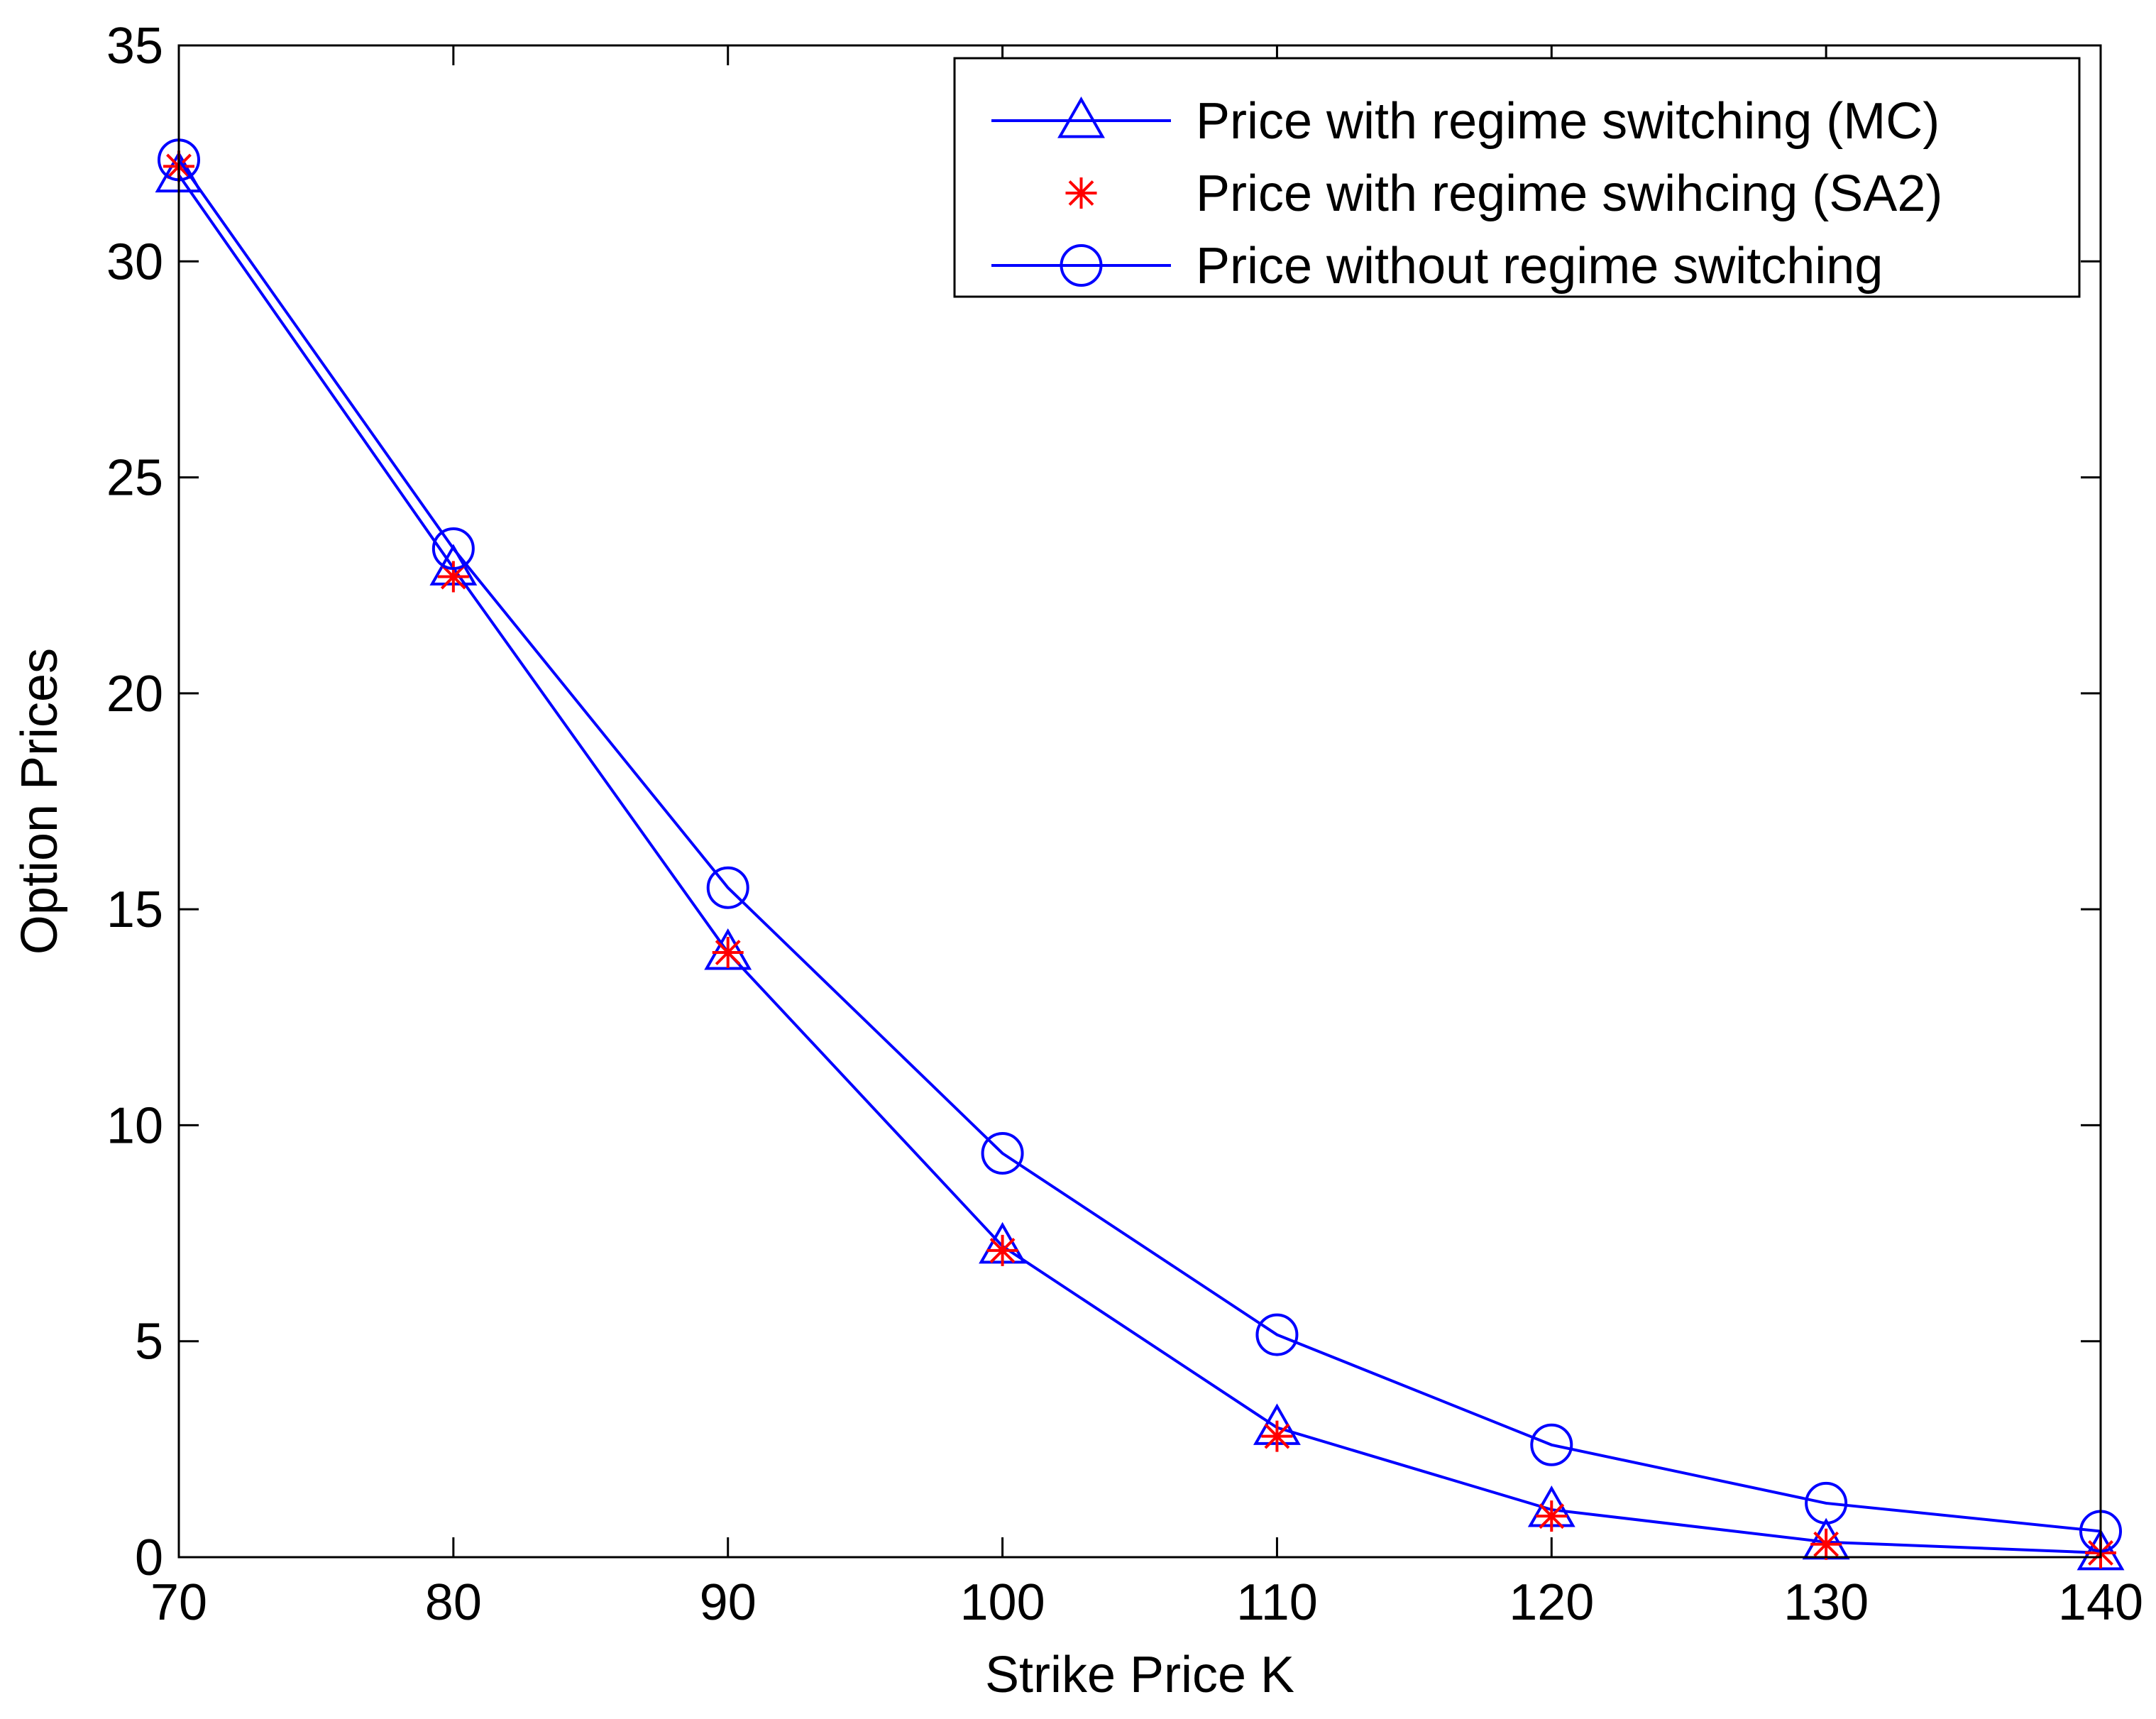 The height and width of the screenshot is (1719, 2156). I want to click on x-tick-label: 70, so click(179, 1603).